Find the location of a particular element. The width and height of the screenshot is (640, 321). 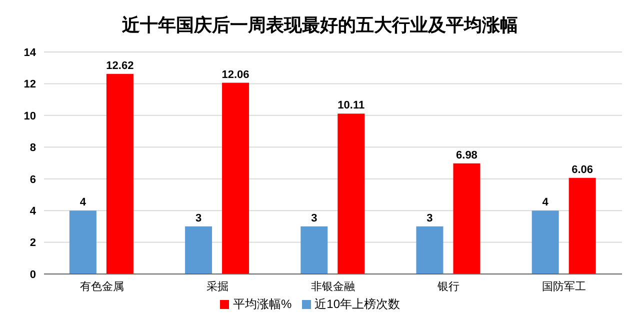

x-tick-label: 银行 is located at coordinates (448, 286).